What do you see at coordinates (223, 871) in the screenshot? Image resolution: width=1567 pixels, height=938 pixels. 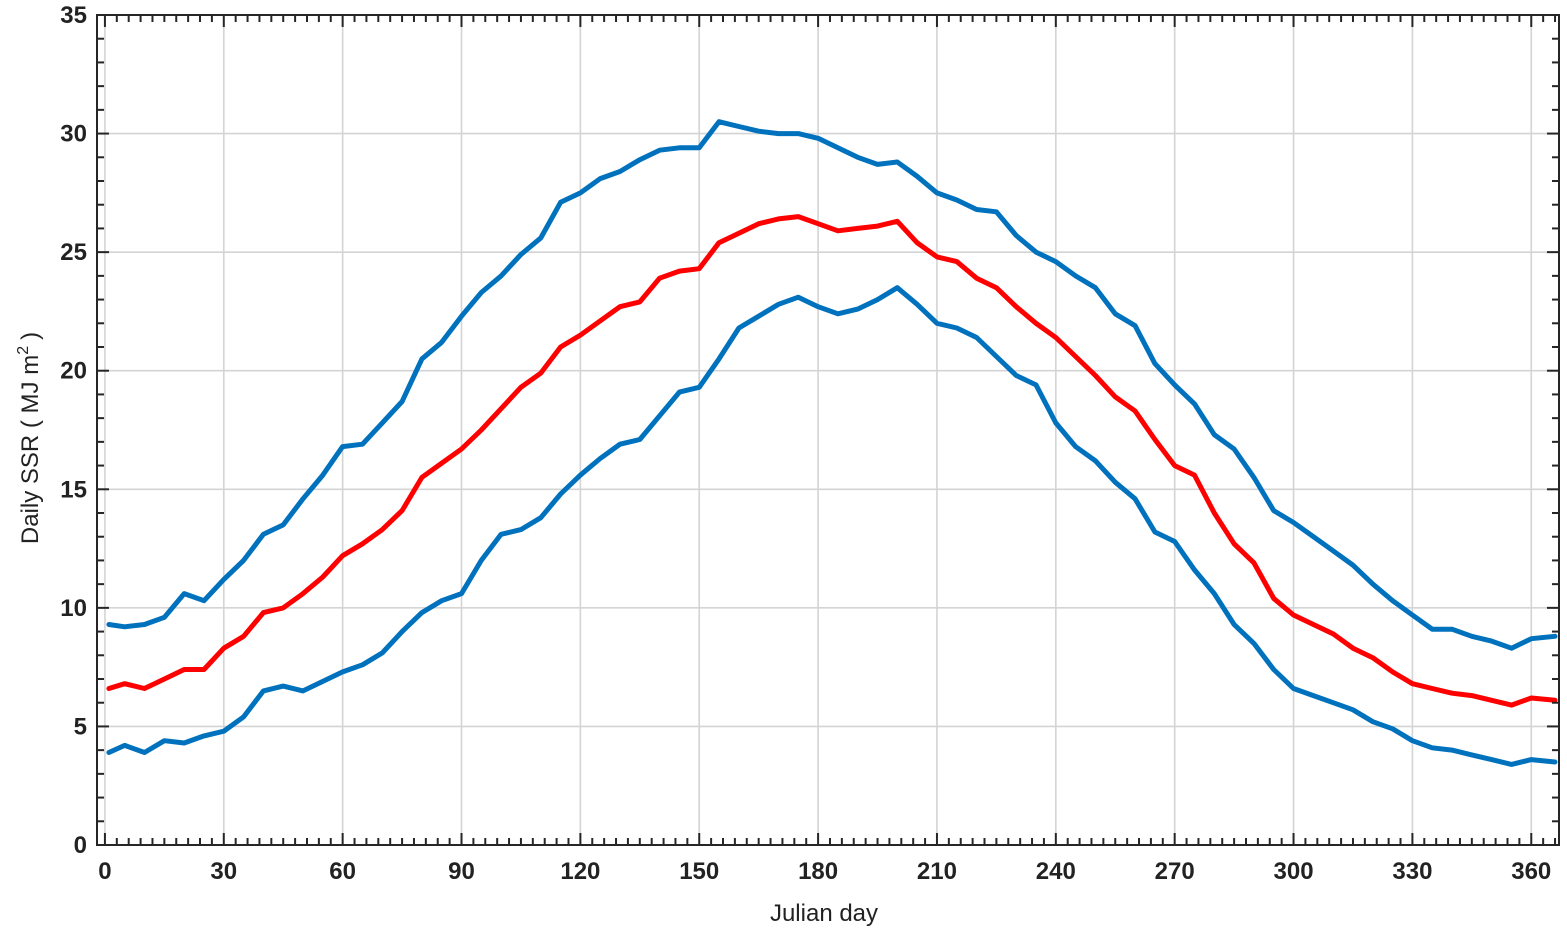 I see `x-tick-label: 30` at bounding box center [223, 871].